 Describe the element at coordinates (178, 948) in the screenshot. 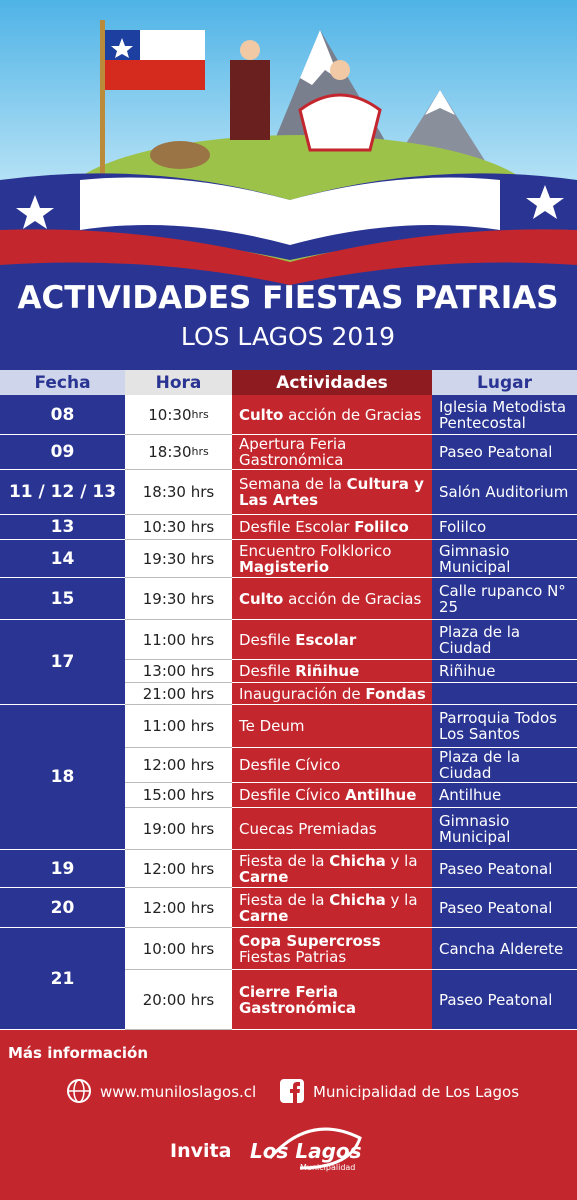

I see `text: 10:00 hrs` at that location.